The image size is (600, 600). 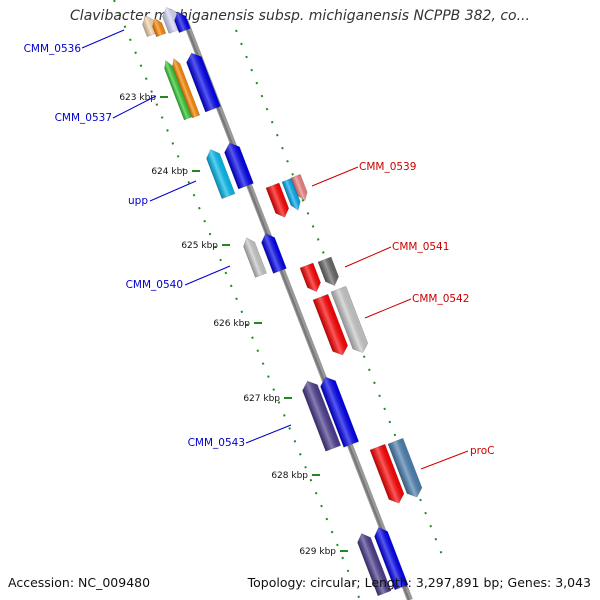 What do you see at coordinates (137, 98) in the screenshot?
I see `kbp-tick-label: 623 kbp` at bounding box center [137, 98].